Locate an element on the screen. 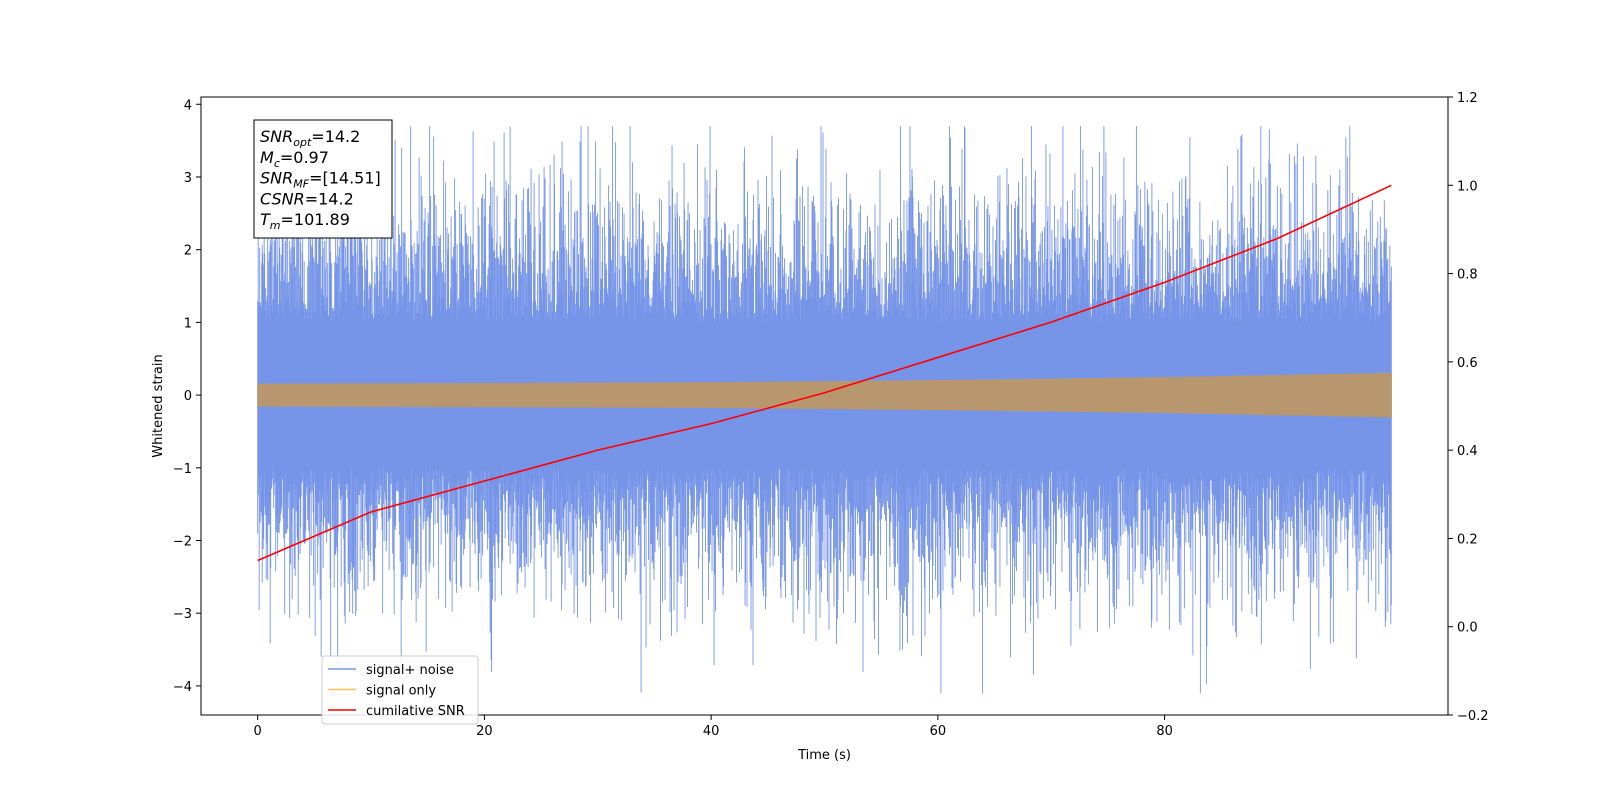 The width and height of the screenshot is (1600, 800). legend: signal+ noise signal only cumilative SNR is located at coordinates (400, 690).